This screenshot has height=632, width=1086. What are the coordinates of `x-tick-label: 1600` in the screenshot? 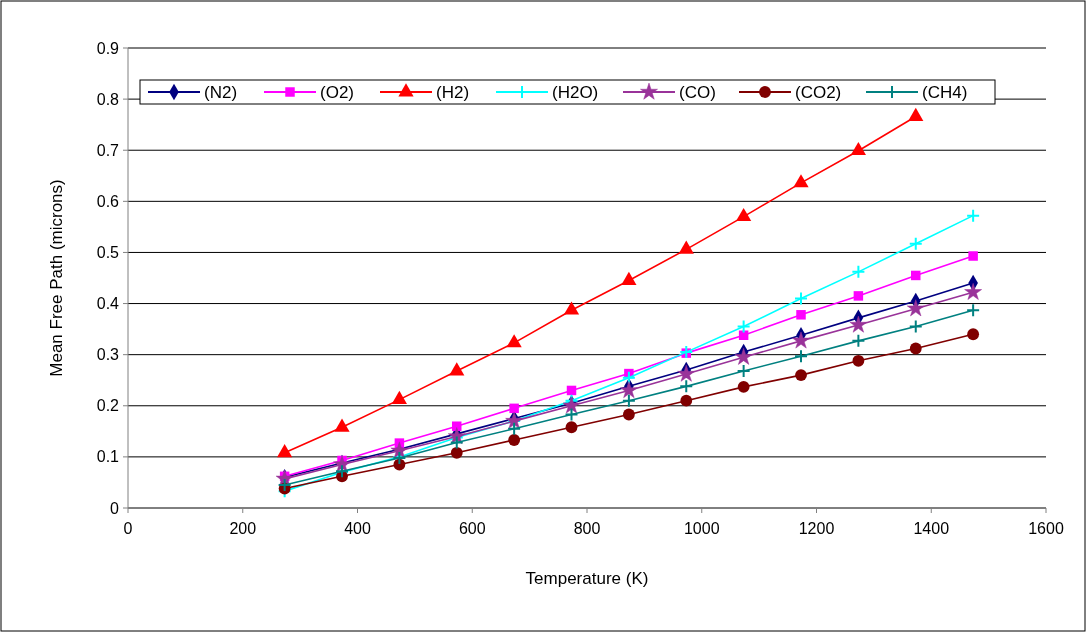 It's located at (1046, 528).